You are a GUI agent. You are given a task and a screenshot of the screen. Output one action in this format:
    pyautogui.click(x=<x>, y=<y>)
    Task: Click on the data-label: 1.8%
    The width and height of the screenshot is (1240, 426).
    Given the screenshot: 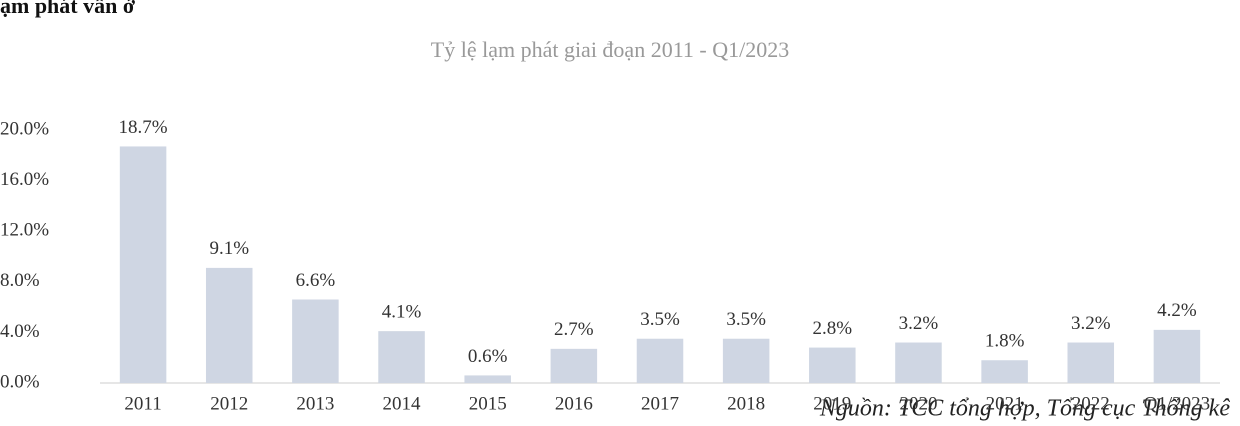 What is the action you would take?
    pyautogui.click(x=1005, y=341)
    